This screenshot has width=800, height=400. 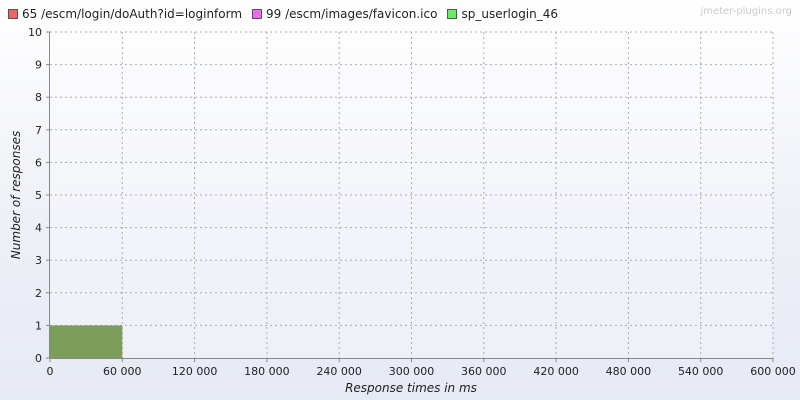 What do you see at coordinates (16, 195) in the screenshot?
I see `y-axis-title: Number of responses` at bounding box center [16, 195].